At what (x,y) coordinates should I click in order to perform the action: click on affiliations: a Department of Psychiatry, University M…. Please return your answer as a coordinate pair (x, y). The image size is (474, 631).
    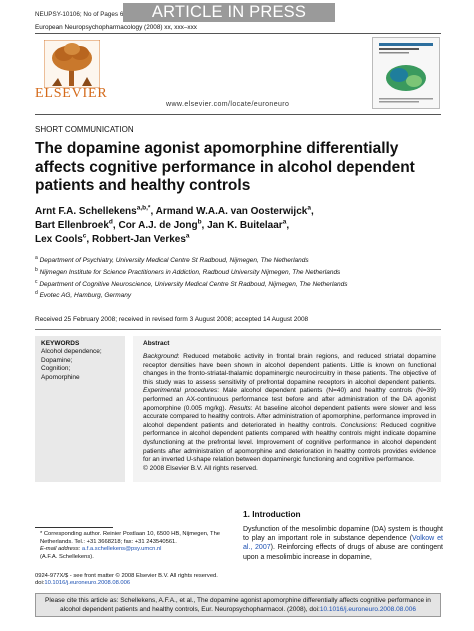
    Looking at the image, I should click on (240, 277).